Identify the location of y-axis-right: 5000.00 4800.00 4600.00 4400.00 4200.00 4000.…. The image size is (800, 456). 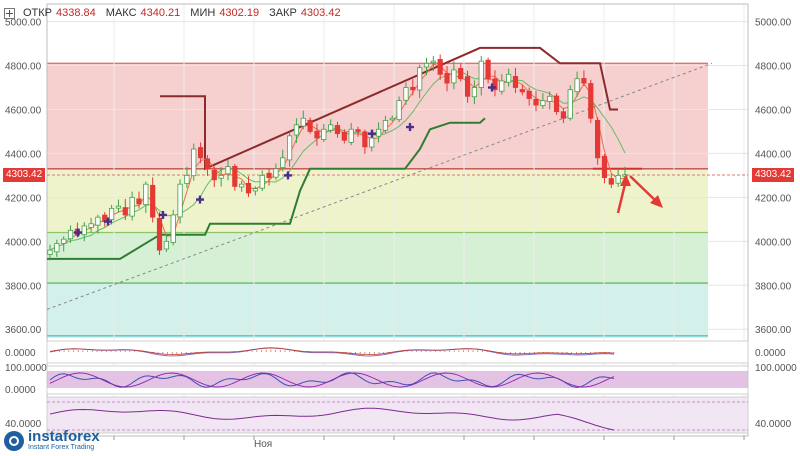
(773, 177).